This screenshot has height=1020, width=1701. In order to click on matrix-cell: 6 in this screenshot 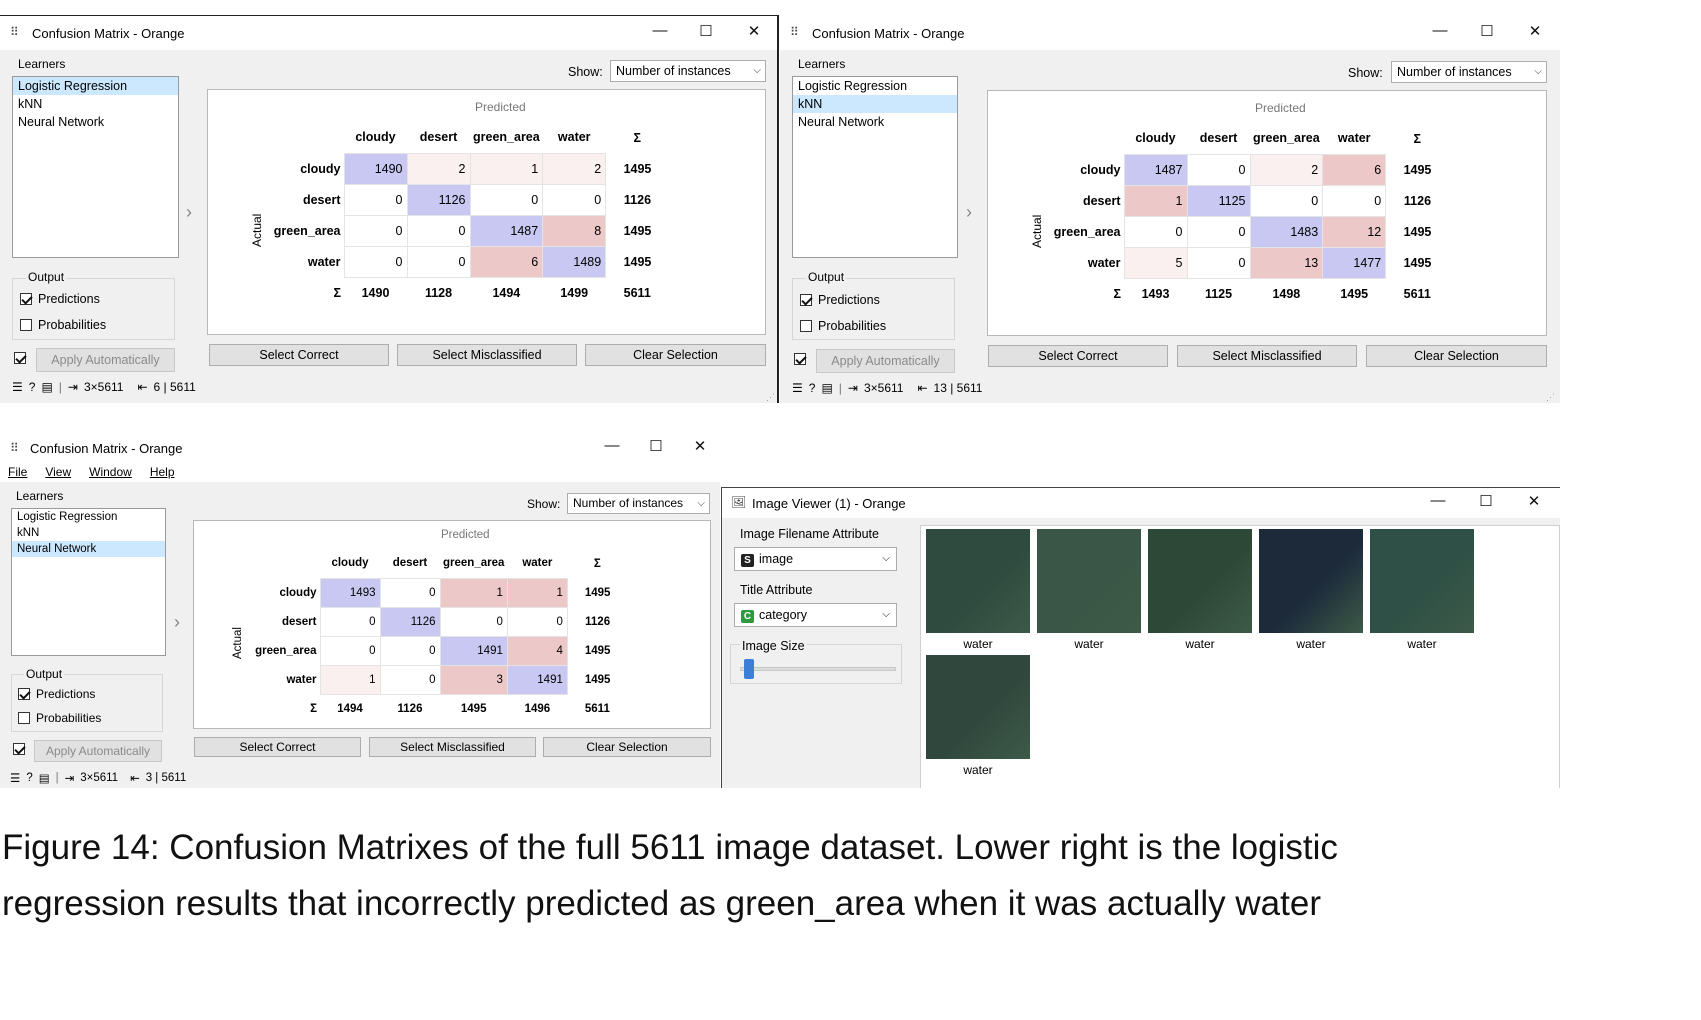, I will do `click(1354, 169)`.